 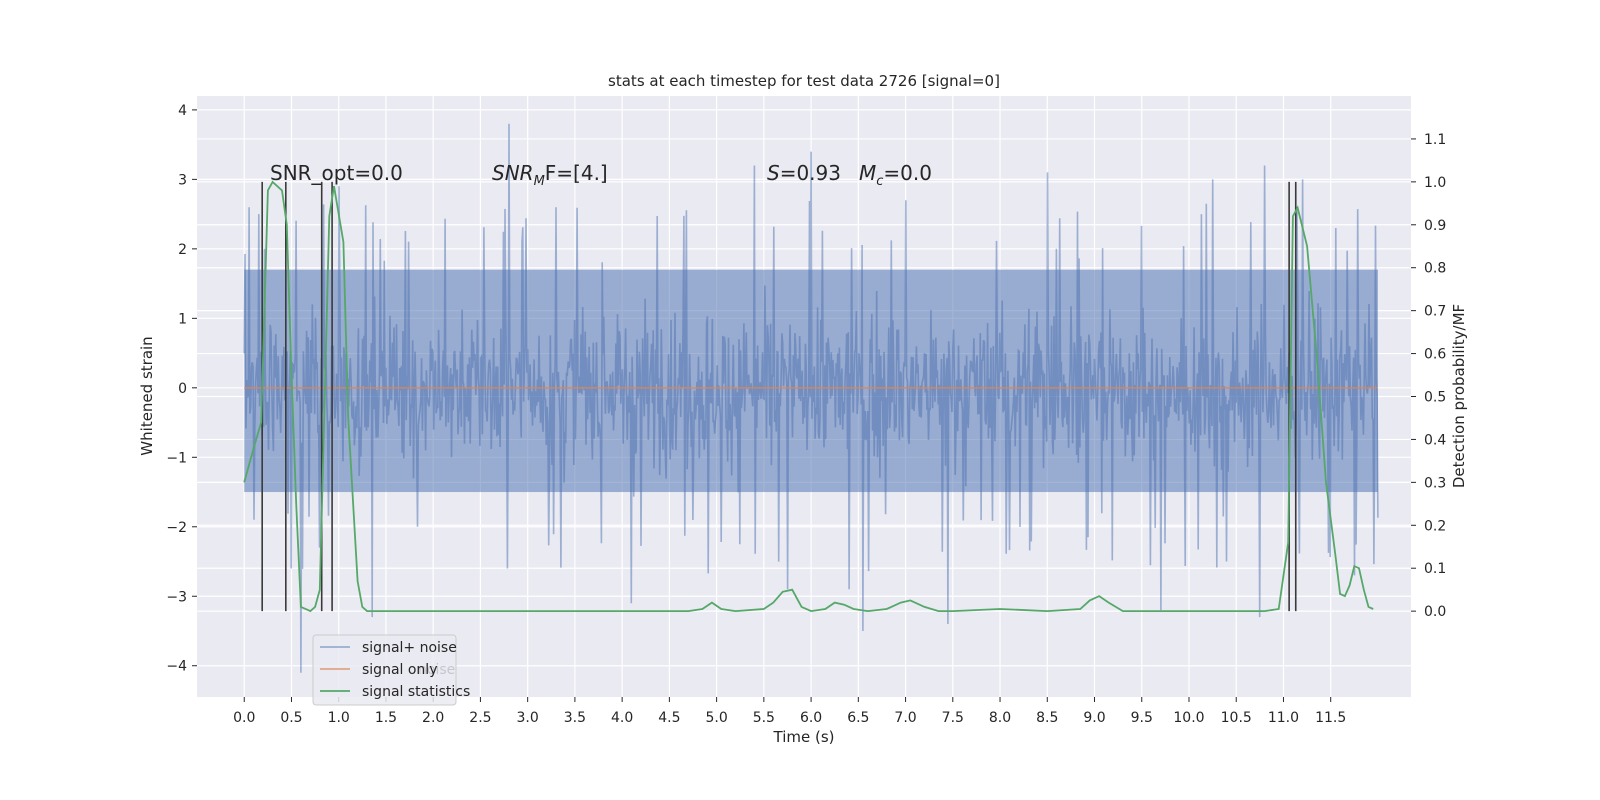 I want to click on y-tick-label: −4, so click(x=176, y=667).